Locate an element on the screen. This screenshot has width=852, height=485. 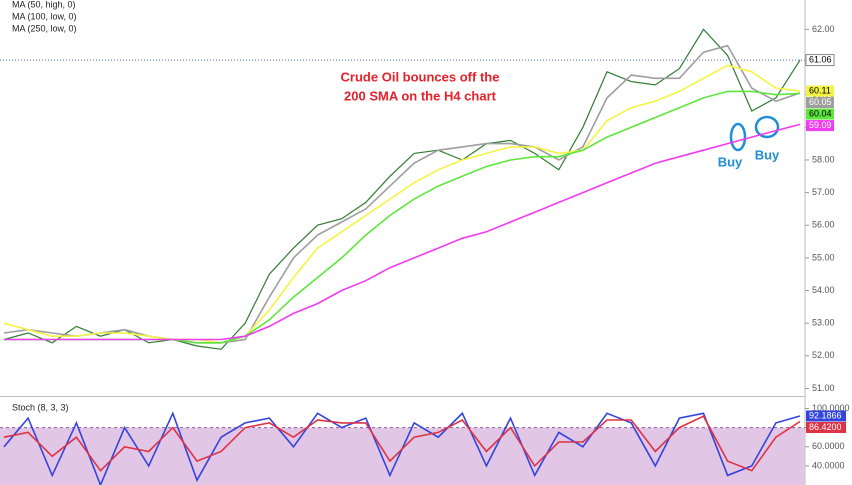
price-tag-label: 92.1866 is located at coordinates (825, 415).